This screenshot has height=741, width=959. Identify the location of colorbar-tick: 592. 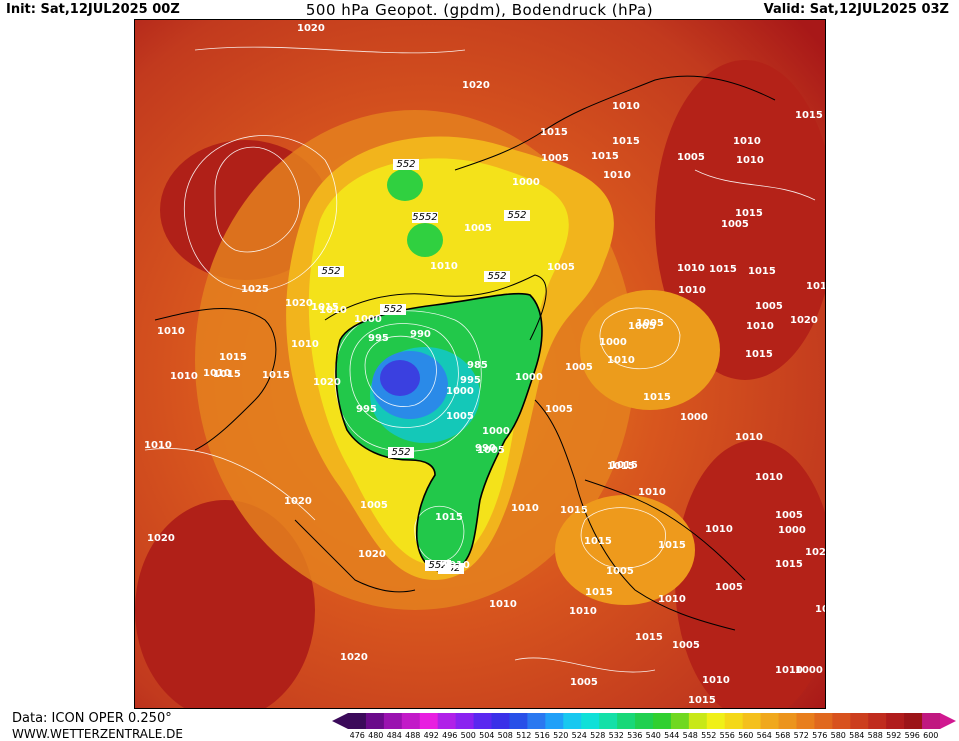
(893, 735).